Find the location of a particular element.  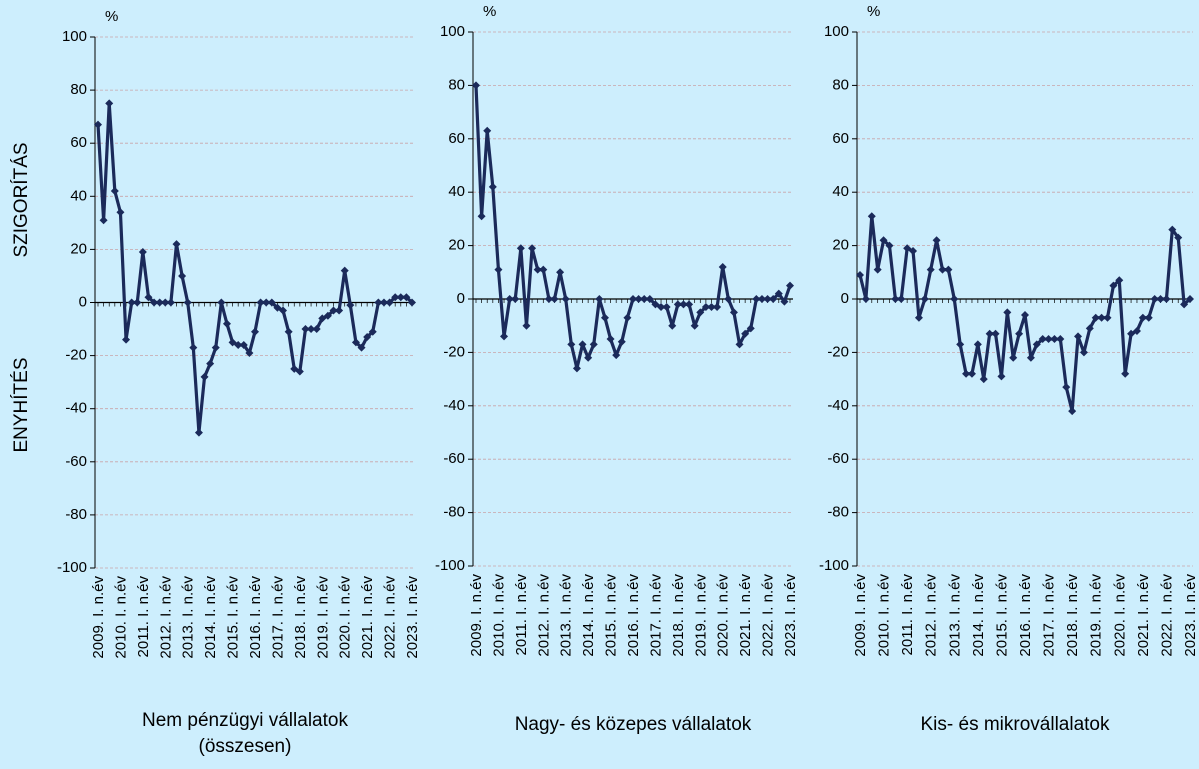

y-tick-label: 20 is located at coordinates (840, 245).